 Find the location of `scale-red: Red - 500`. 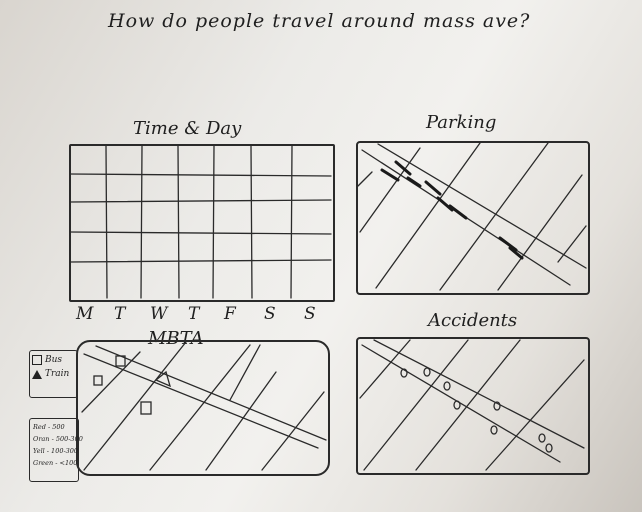

scale-red: Red - 500 is located at coordinates (49, 427).